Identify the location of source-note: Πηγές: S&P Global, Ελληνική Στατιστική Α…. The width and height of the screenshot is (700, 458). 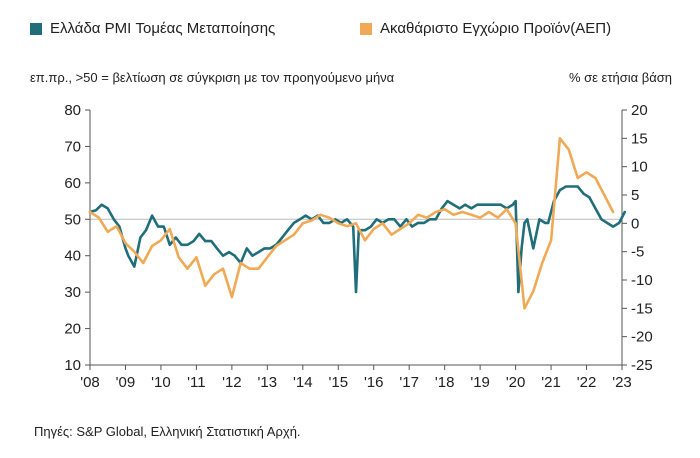
(167, 431).